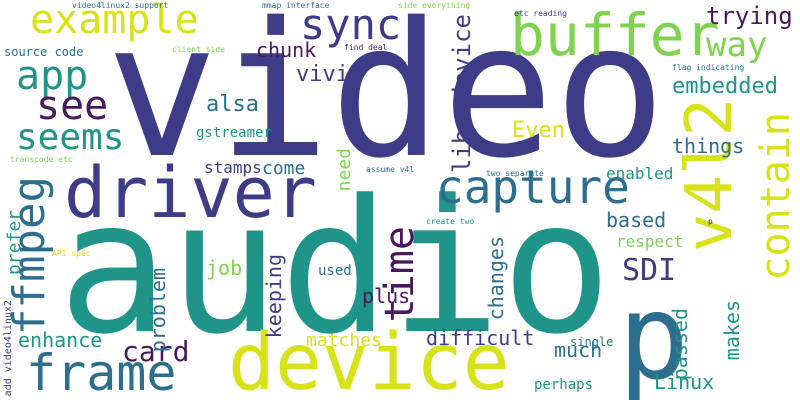 The height and width of the screenshot is (400, 800). I want to click on word-matches: matches, so click(344, 340).